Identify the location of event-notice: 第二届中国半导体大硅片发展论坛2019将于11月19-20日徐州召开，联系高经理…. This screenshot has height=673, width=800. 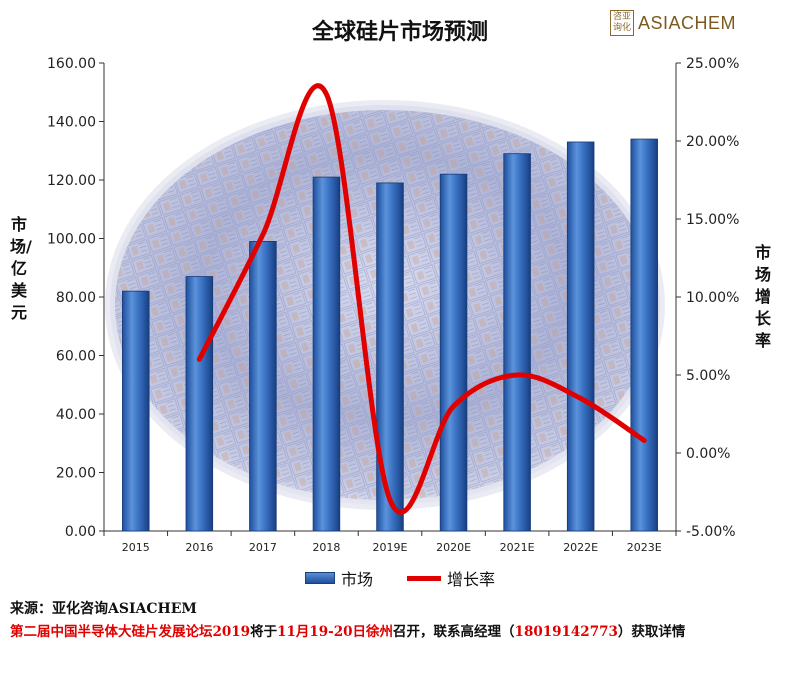
(402, 630).